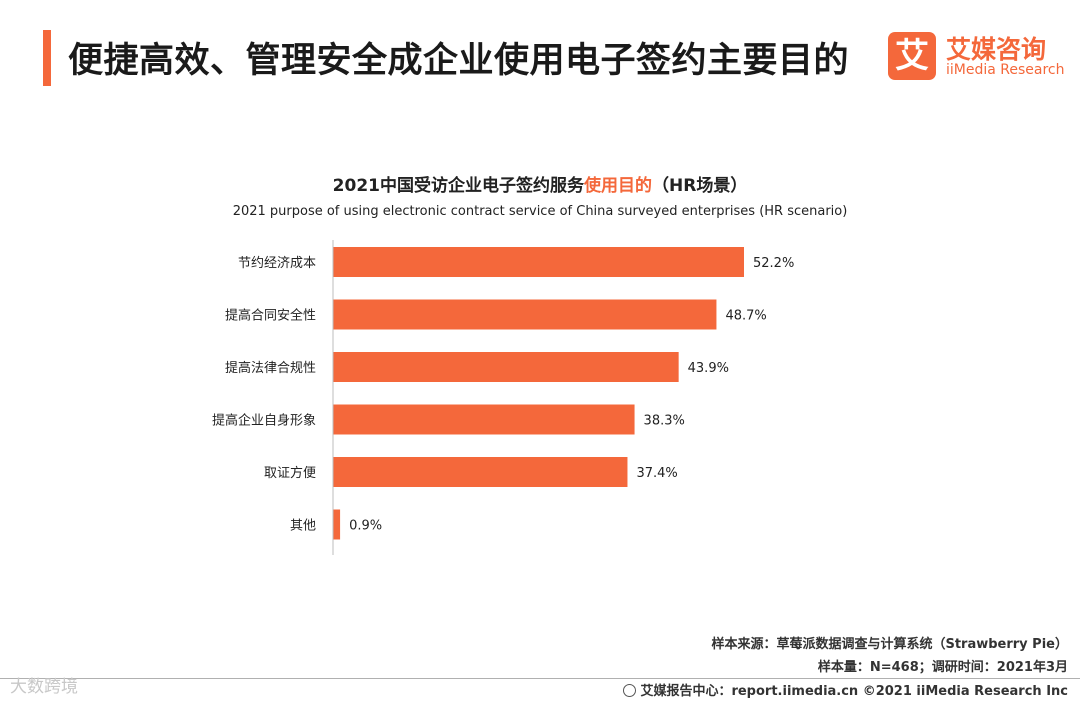 This screenshot has width=1080, height=702. I want to click on watermark-text: 大数跨境, so click(44, 687).